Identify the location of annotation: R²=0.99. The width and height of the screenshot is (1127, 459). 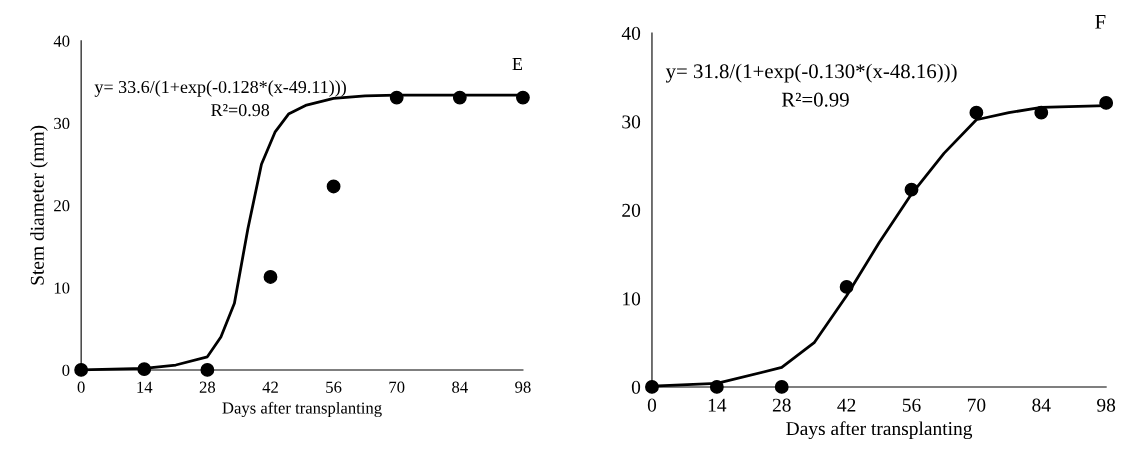
(815, 99).